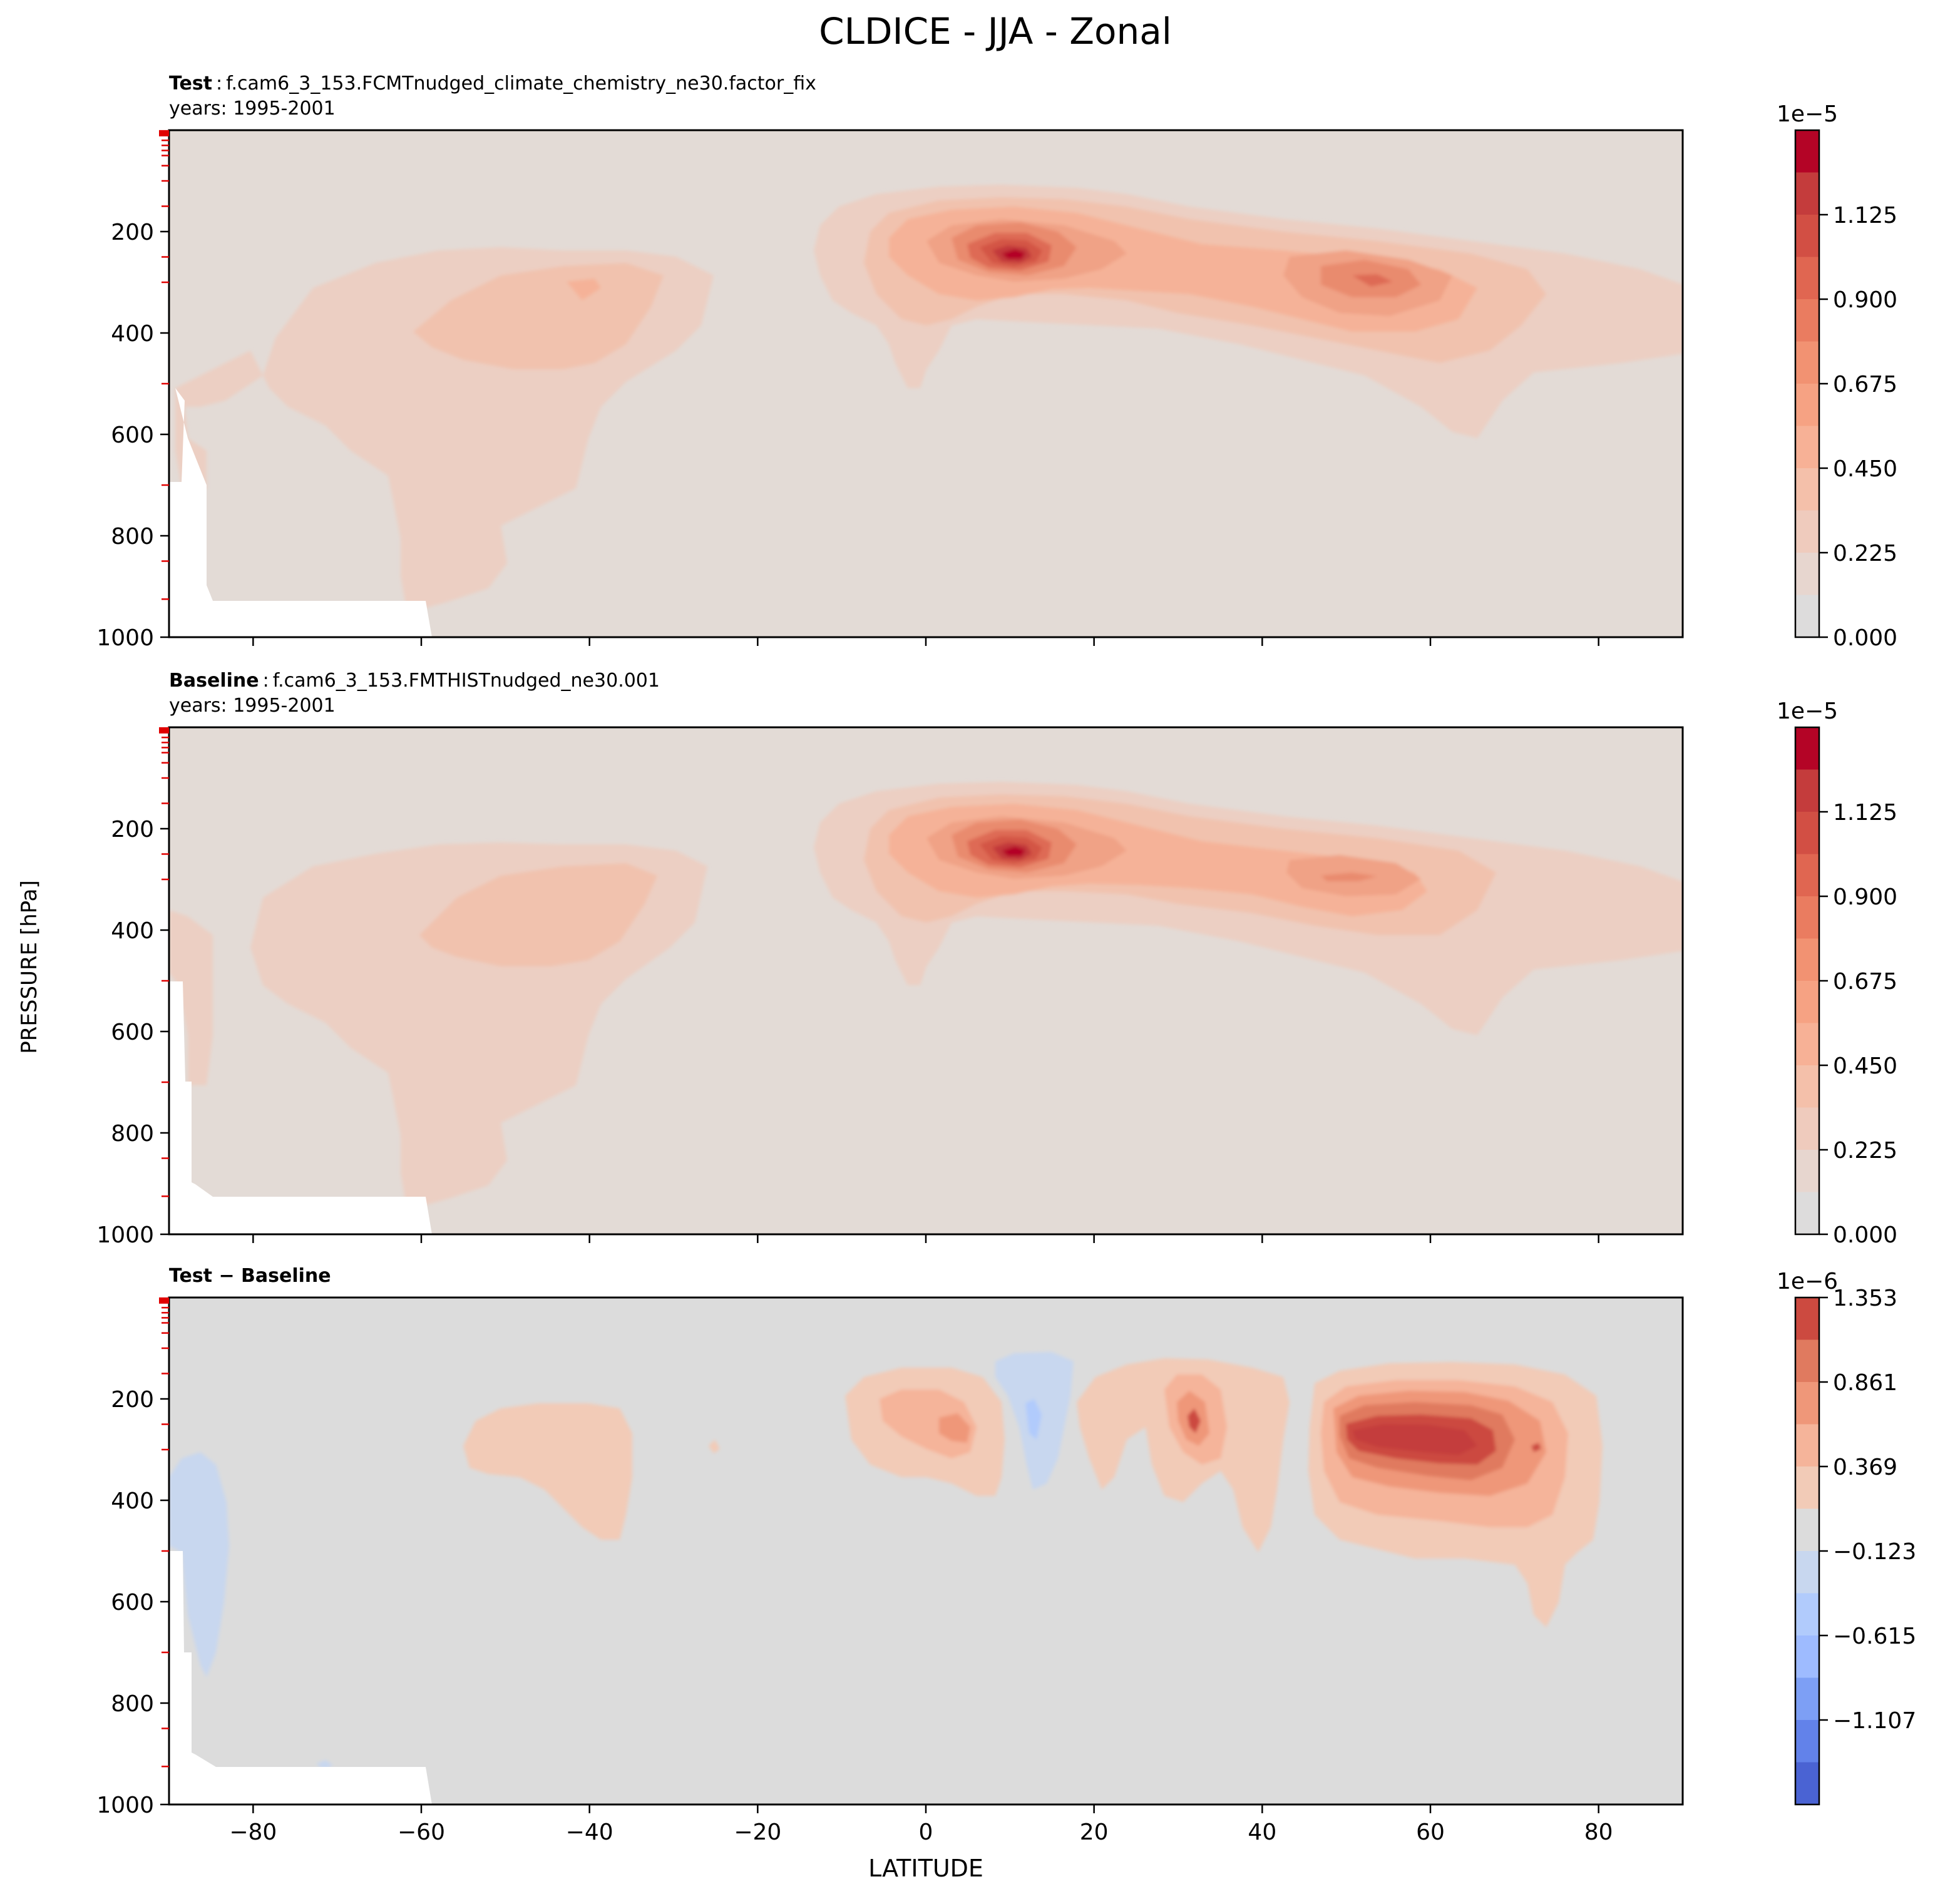 This screenshot has height=1899, width=1960. What do you see at coordinates (584, 289) in the screenshot?
I see `test-l3-south` at bounding box center [584, 289].